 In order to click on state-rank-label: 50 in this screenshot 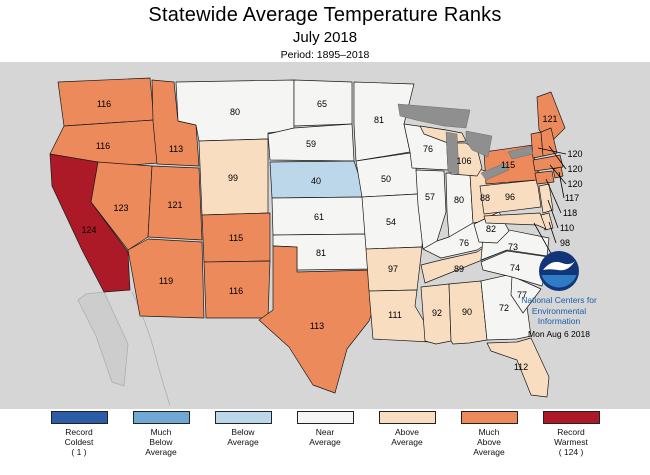, I will do `click(386, 179)`.